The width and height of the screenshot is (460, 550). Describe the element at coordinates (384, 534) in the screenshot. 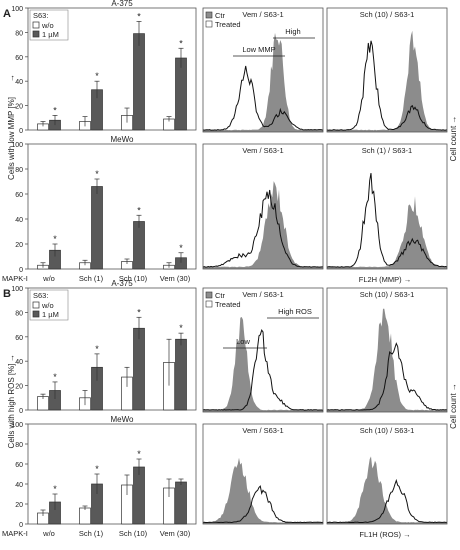

I see `histogram-x-label: FL1H (ROS) →` at that location.